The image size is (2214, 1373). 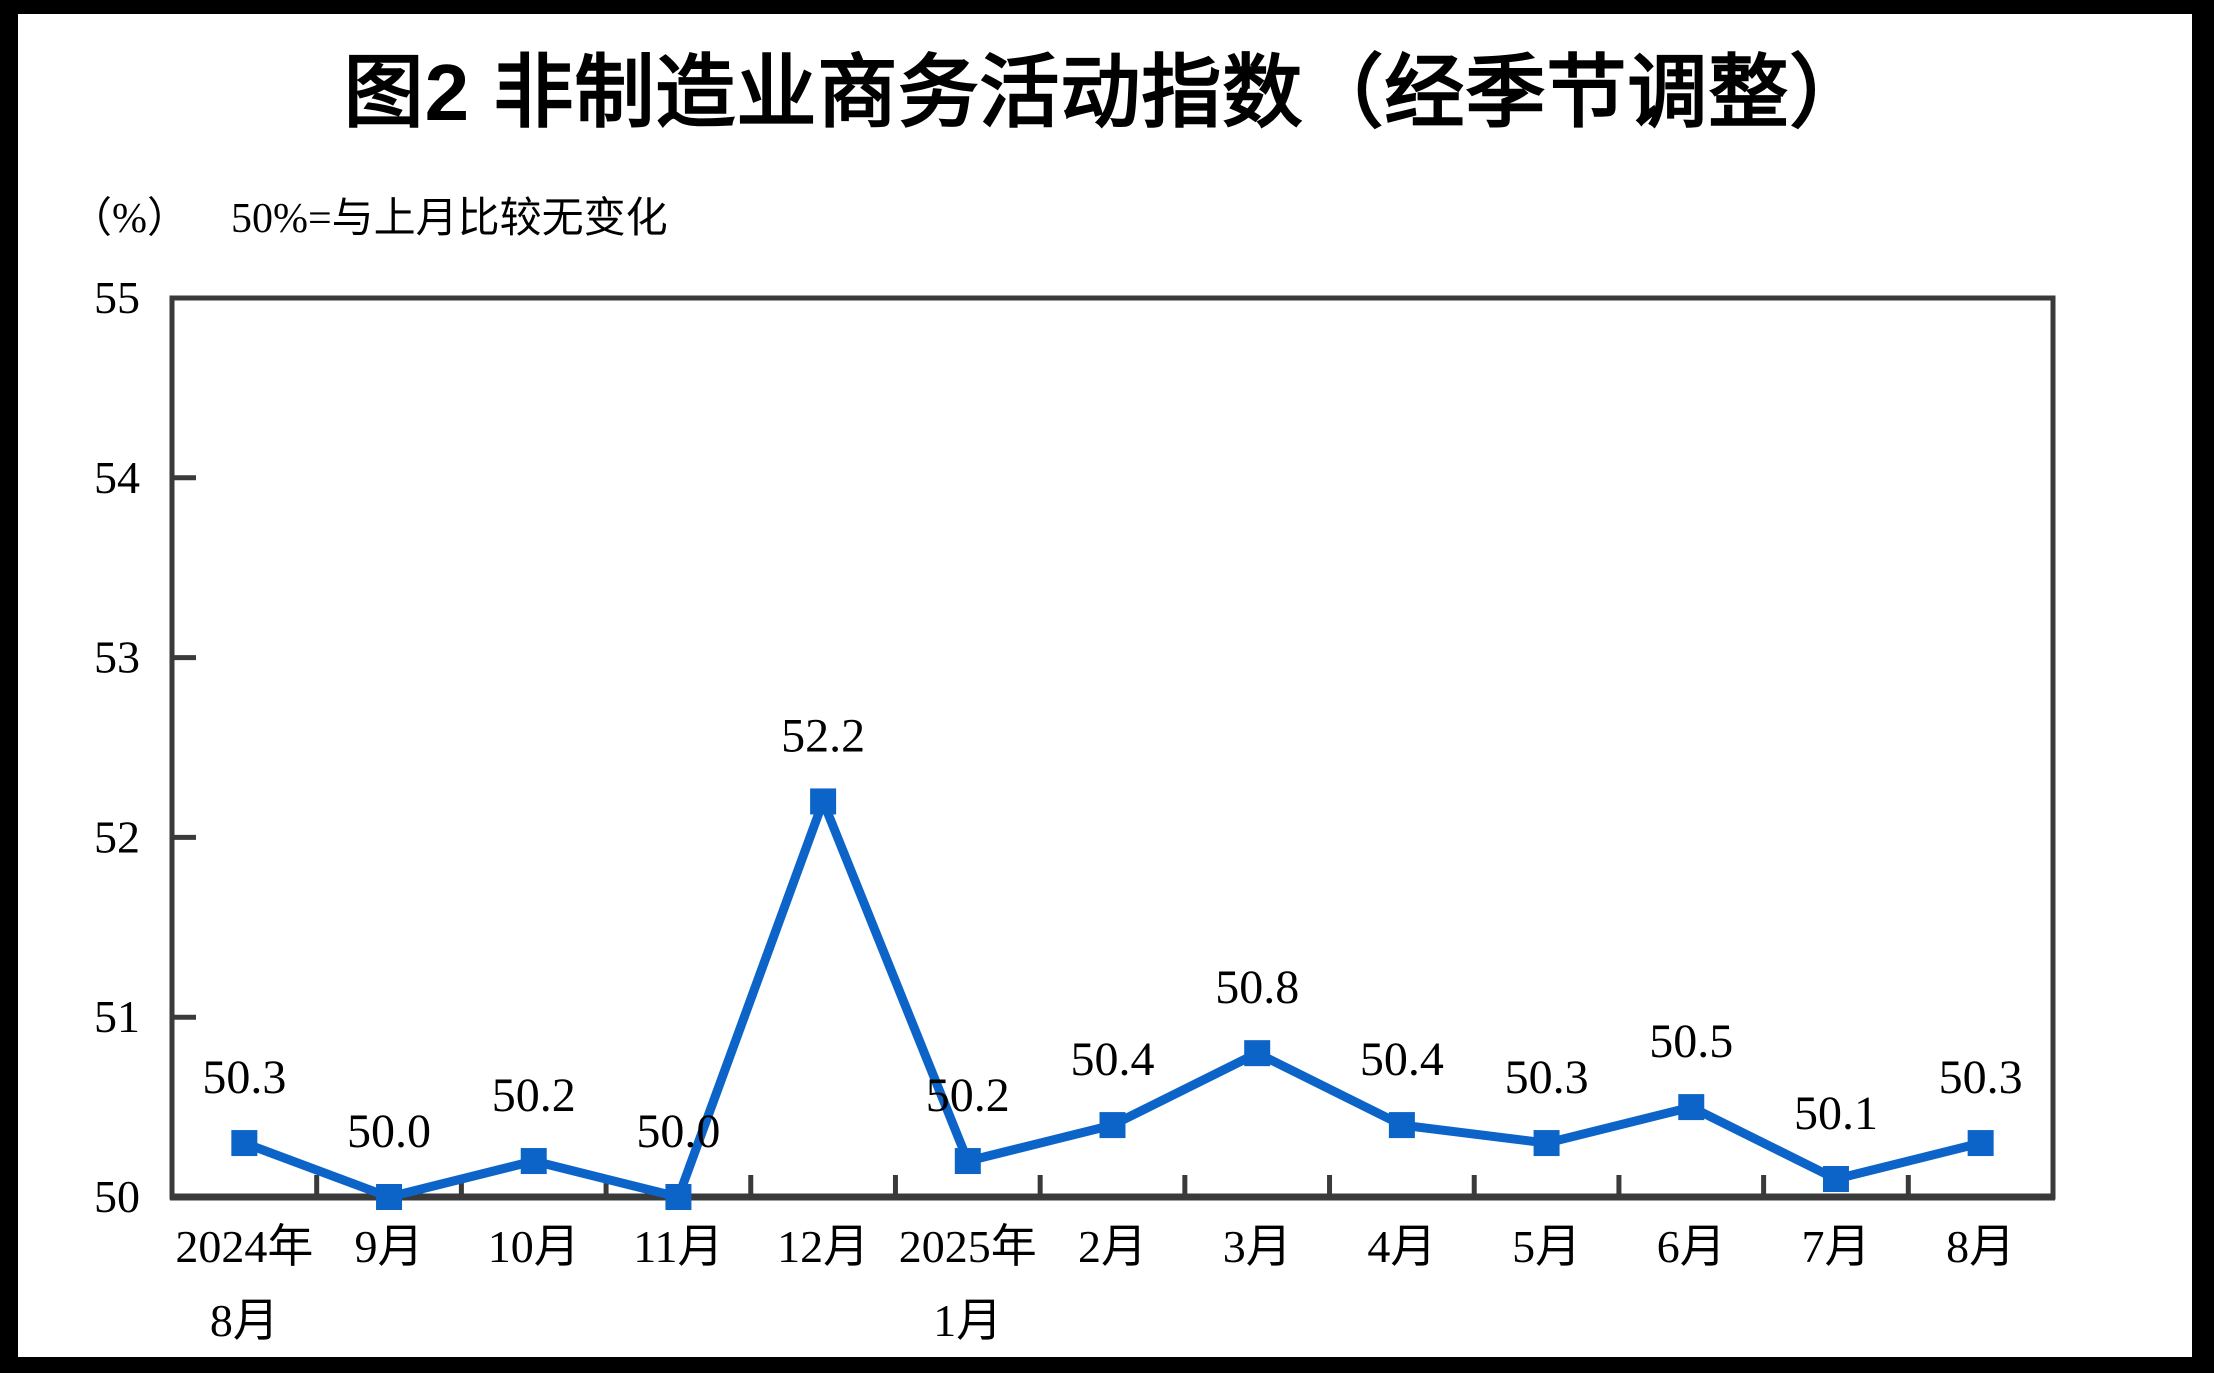 I want to click on y-tick-label: 54, so click(x=117, y=477).